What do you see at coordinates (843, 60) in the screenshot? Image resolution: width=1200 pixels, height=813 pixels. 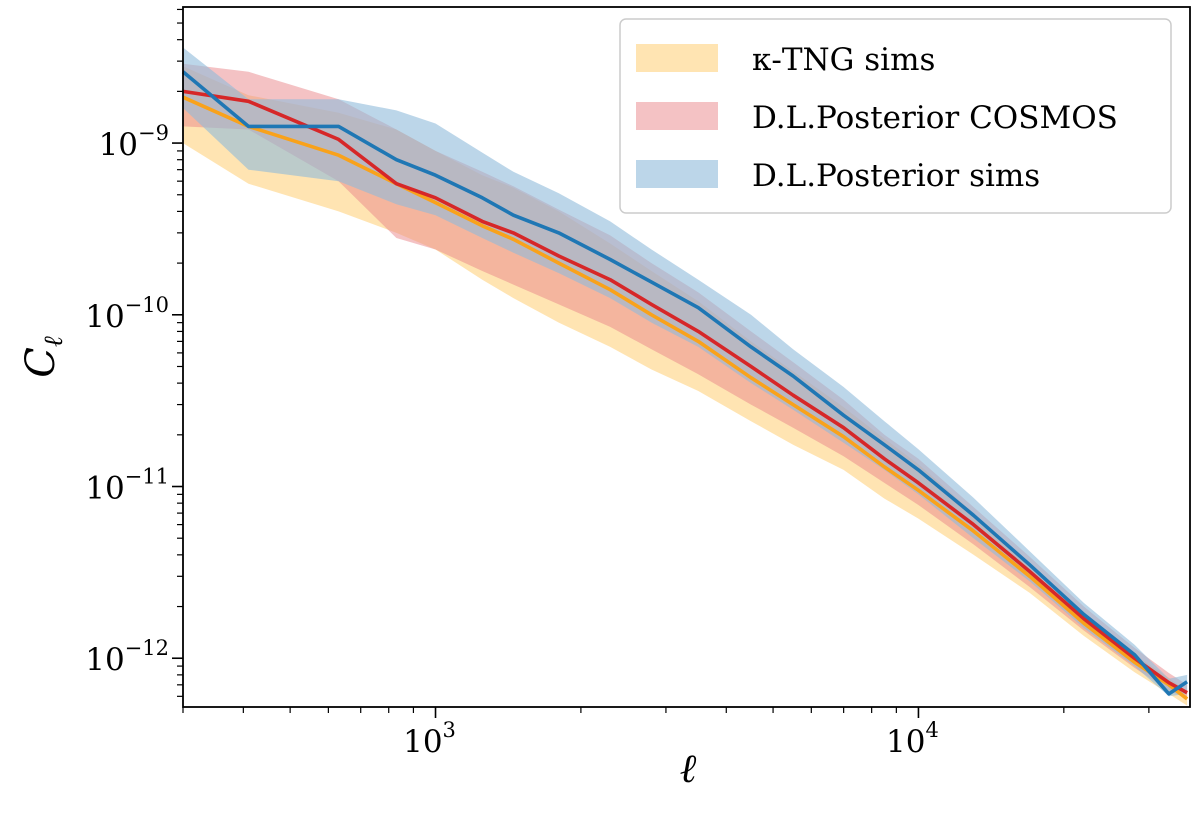 I see `legend-label-kappa-tng: κ-TNG sims` at bounding box center [843, 60].